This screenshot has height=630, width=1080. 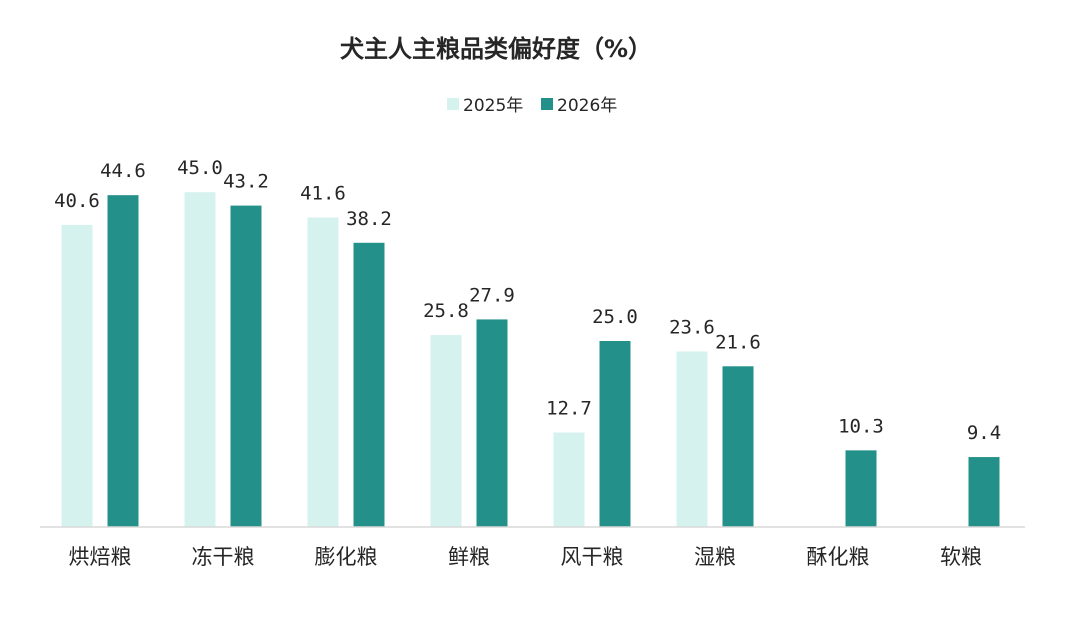 What do you see at coordinates (569, 409) in the screenshot?
I see `data-label-2025-4: 12.7` at bounding box center [569, 409].